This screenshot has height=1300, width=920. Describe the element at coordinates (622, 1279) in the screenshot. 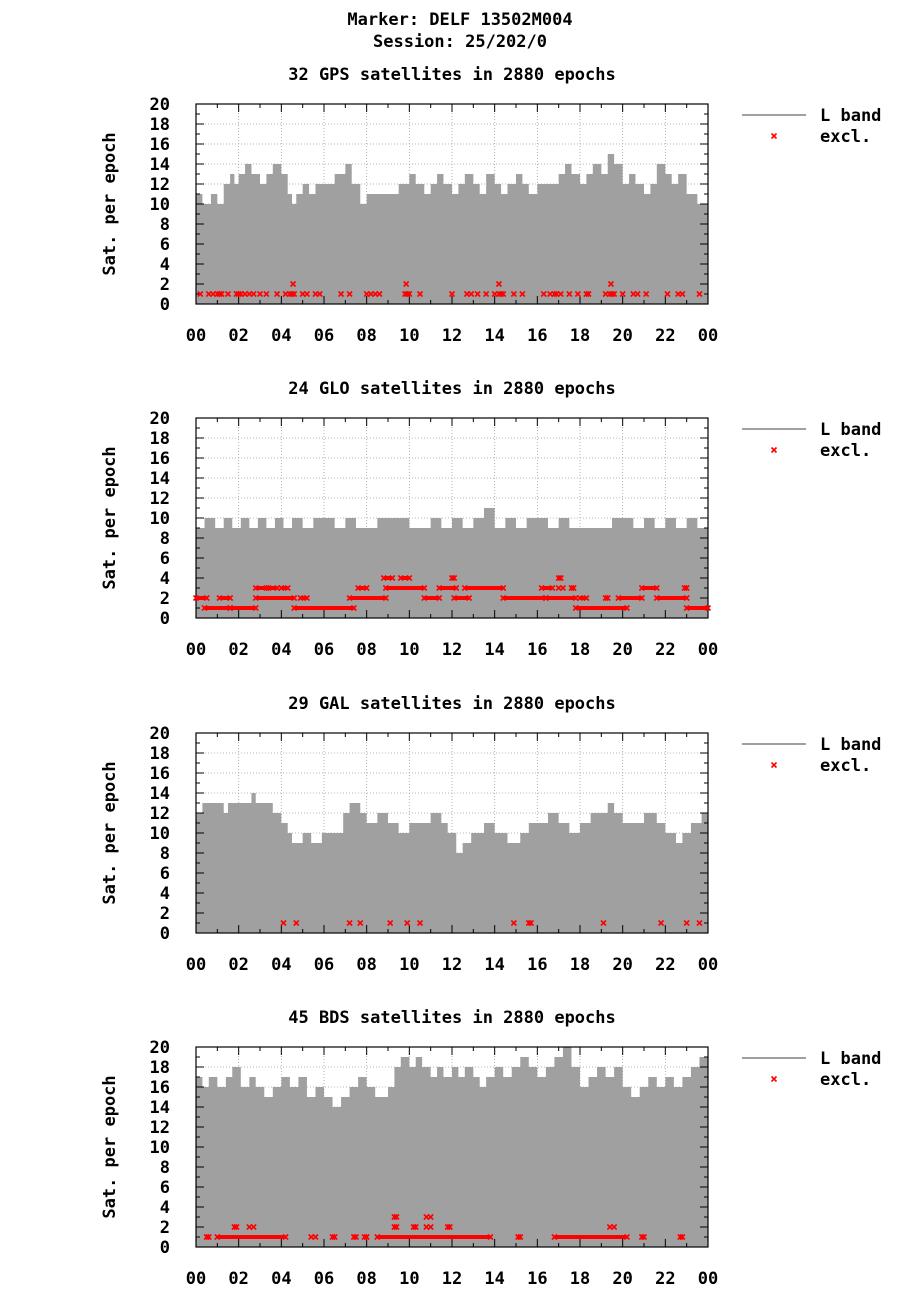

I see `x-tick-label: 20` at that location.